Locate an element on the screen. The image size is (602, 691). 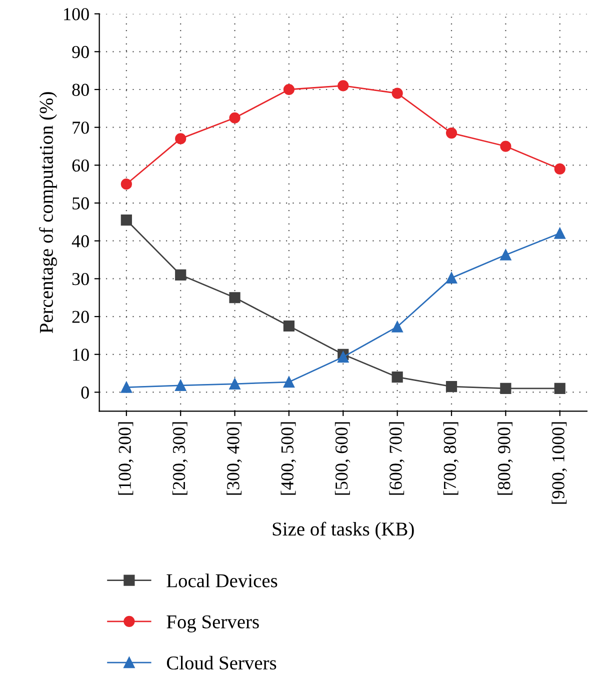
legend-label: Local Devices is located at coordinates (222, 581).